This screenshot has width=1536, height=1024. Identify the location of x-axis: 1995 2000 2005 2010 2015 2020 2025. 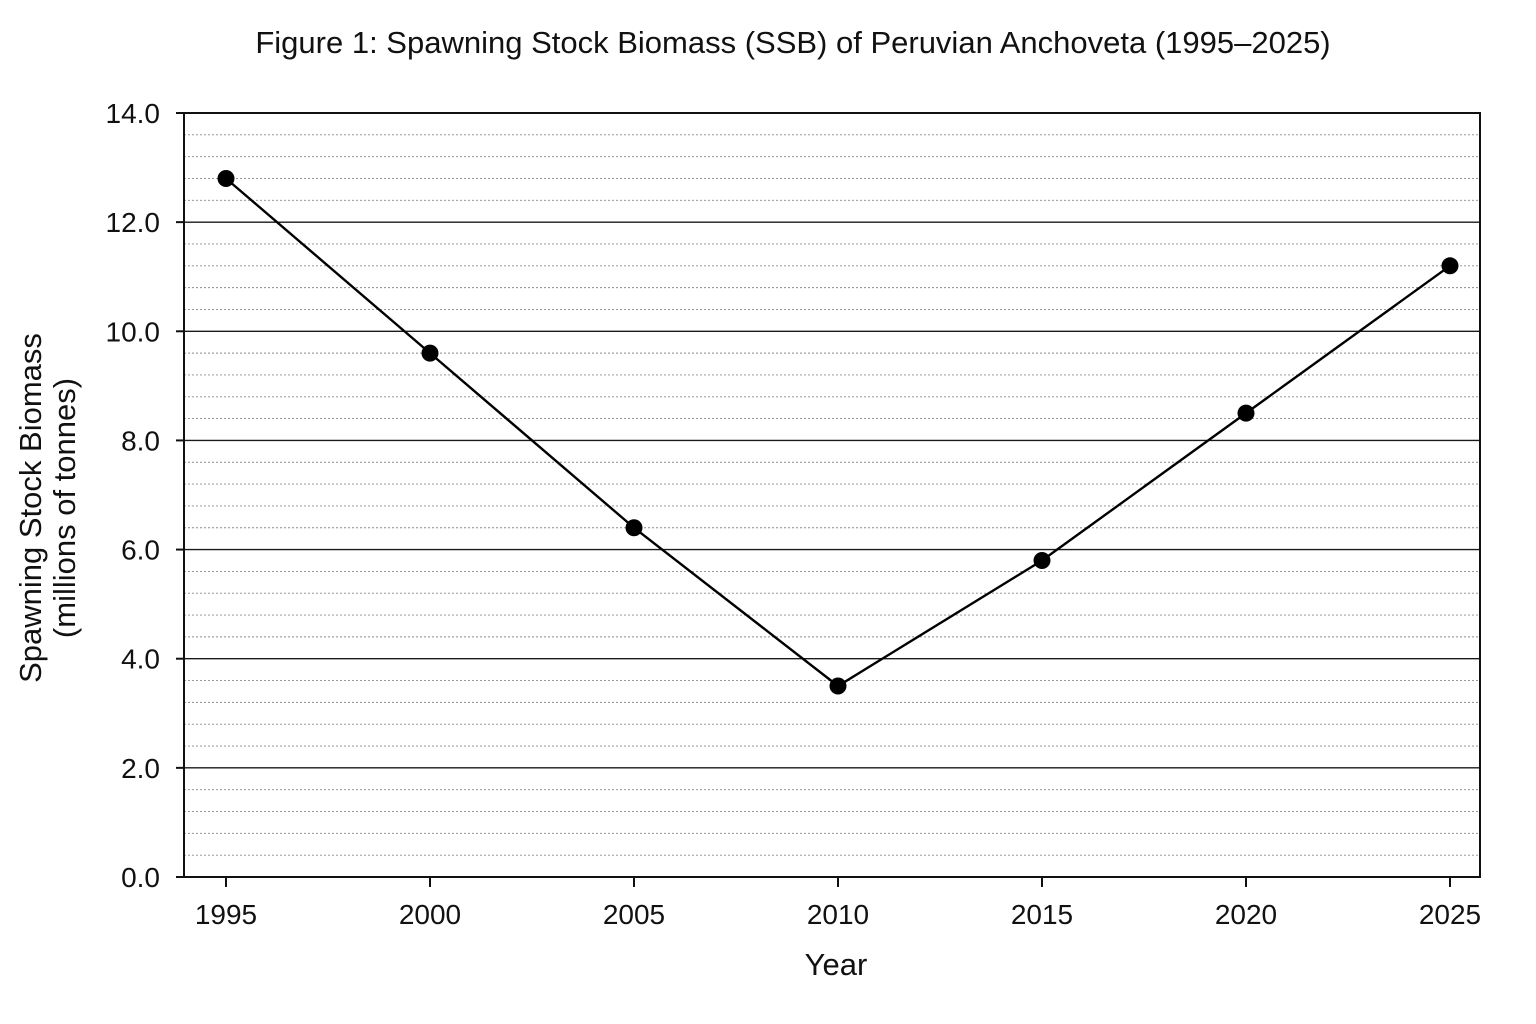
(838, 903).